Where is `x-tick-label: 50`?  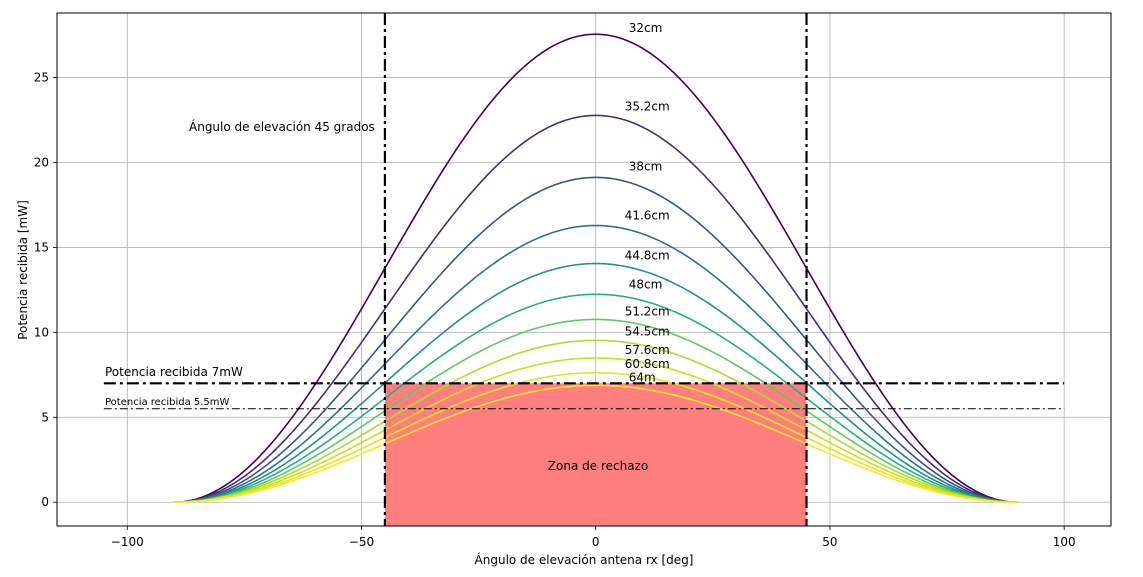 x-tick-label: 50 is located at coordinates (829, 542).